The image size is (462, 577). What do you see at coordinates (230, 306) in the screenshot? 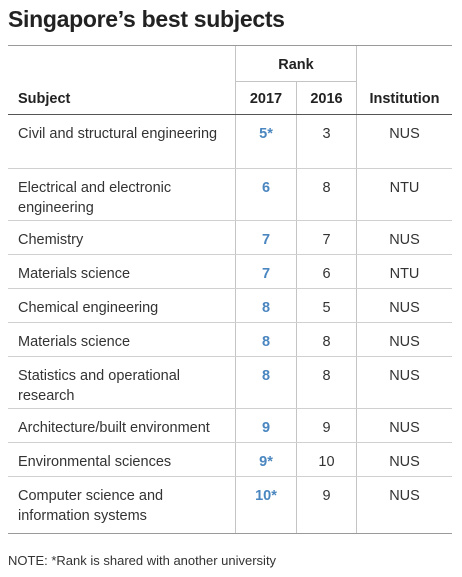
I see `table-row: Chemical engineering 8 5 NUS` at bounding box center [230, 306].